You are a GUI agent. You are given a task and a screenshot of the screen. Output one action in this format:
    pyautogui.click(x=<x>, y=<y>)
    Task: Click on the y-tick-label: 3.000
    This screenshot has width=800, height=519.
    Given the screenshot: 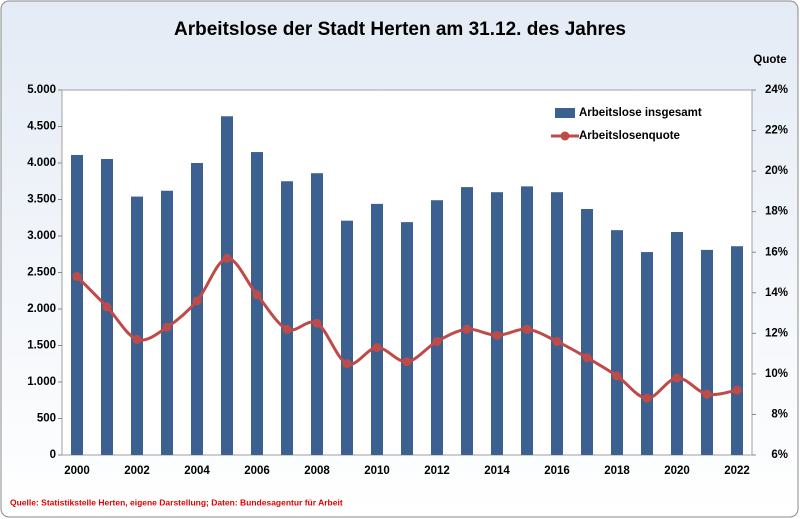 What is the action you would take?
    pyautogui.click(x=41, y=236)
    